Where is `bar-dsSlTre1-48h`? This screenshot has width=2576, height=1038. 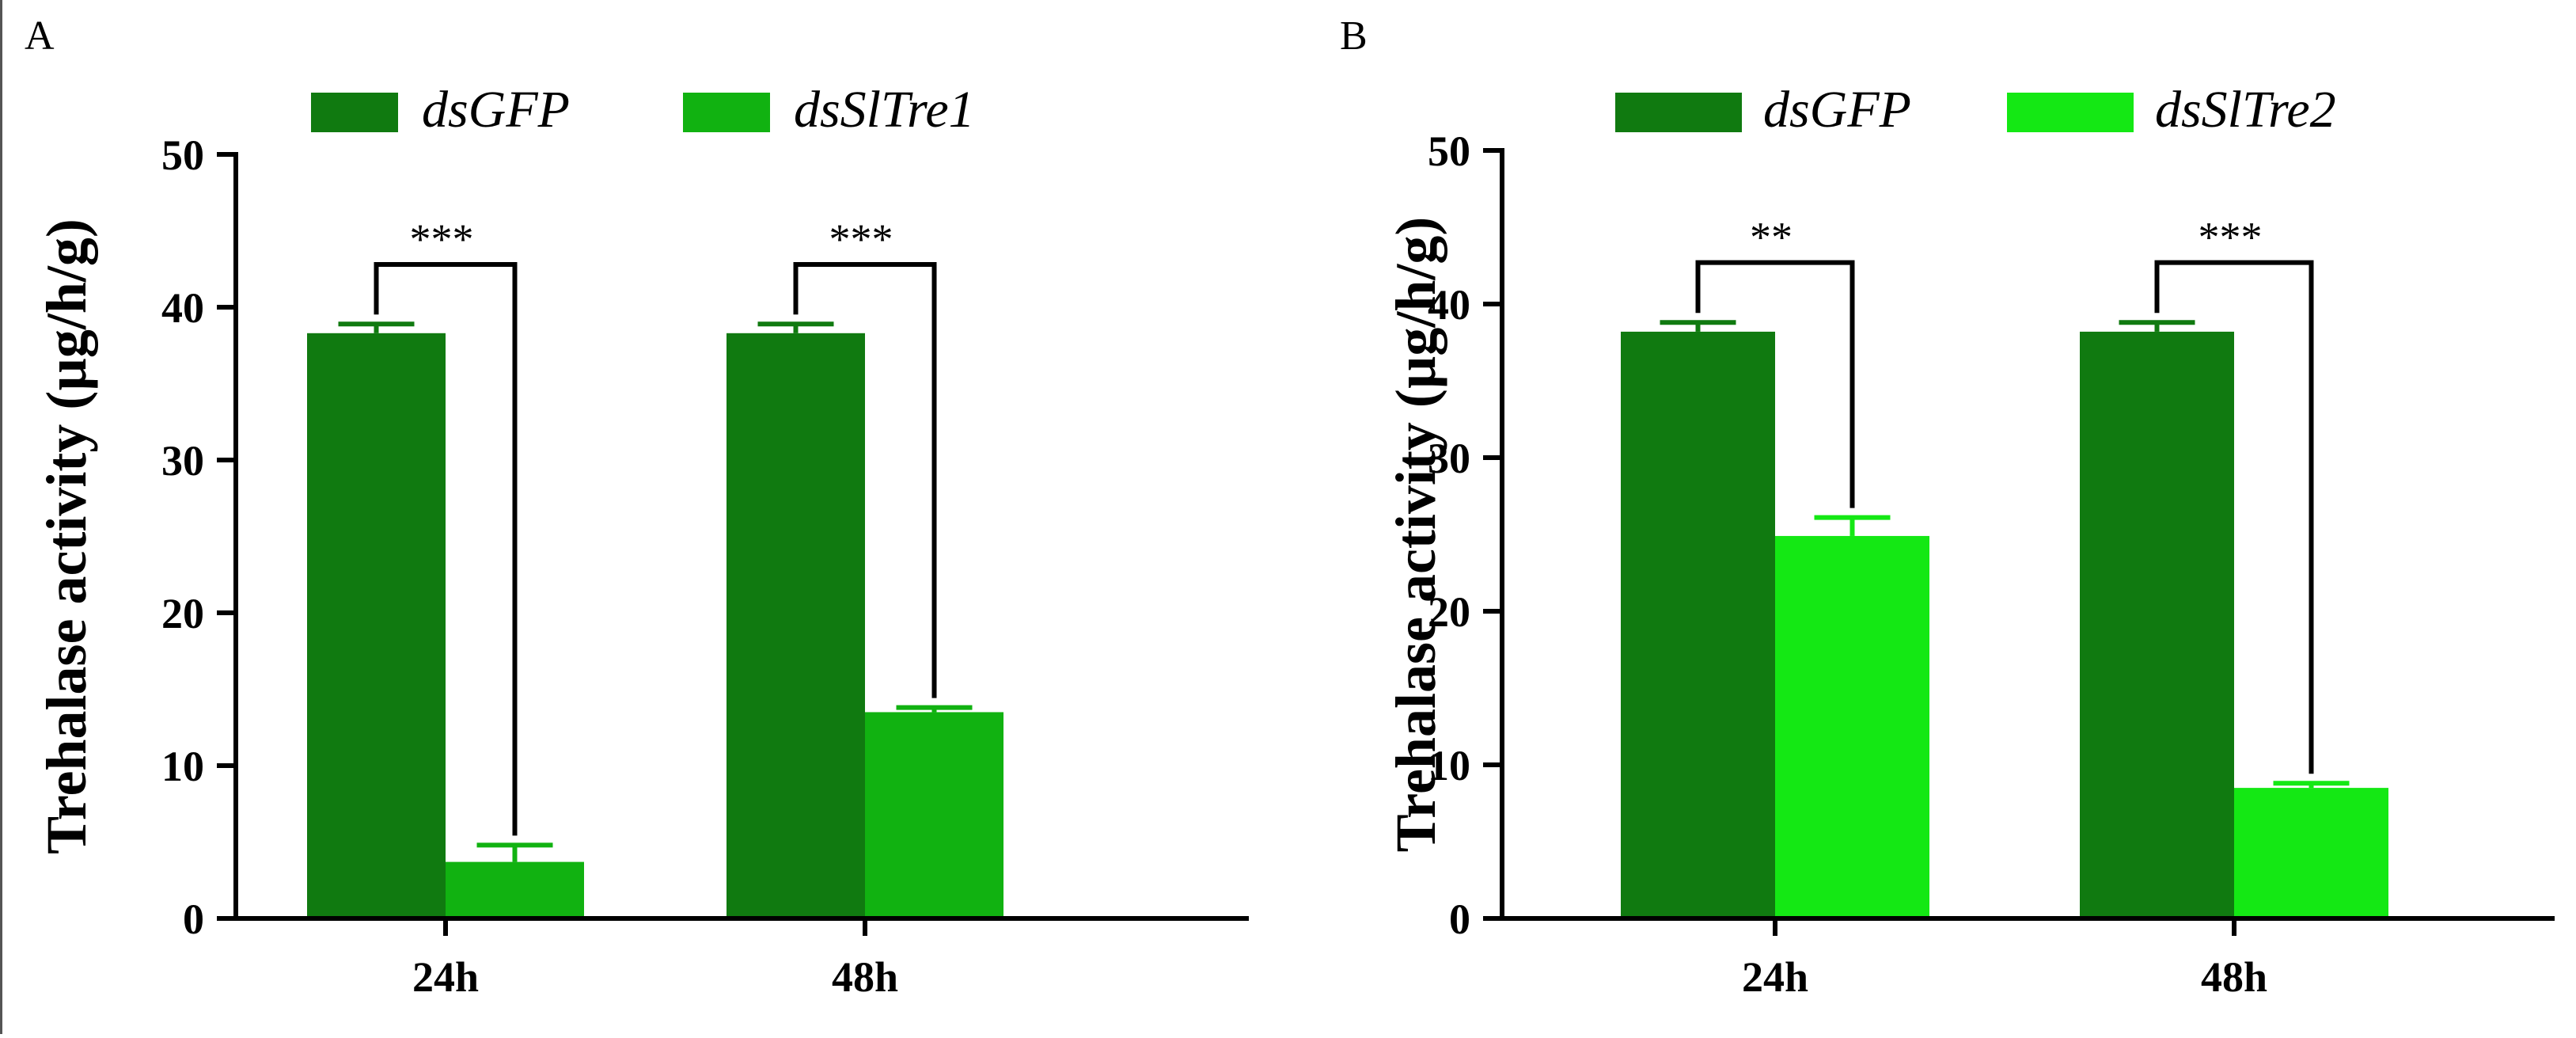
bar-dsSlTre1-48h is located at coordinates (934, 815).